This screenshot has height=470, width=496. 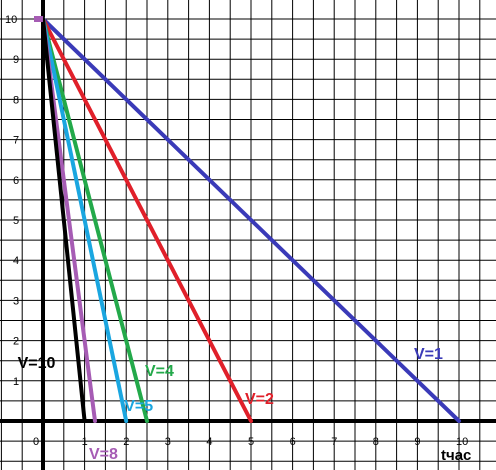 I want to click on y-tick-label: 1, so click(x=16, y=382).